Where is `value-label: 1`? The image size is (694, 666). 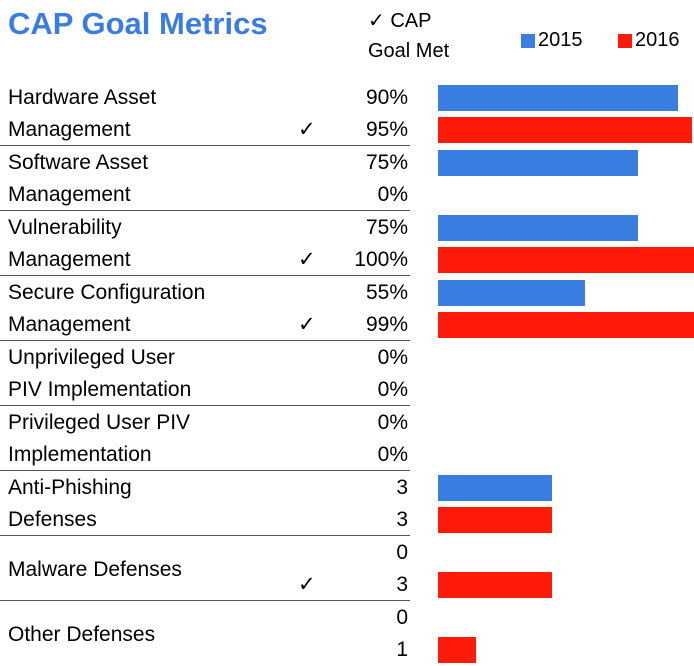 value-label: 1 is located at coordinates (402, 649).